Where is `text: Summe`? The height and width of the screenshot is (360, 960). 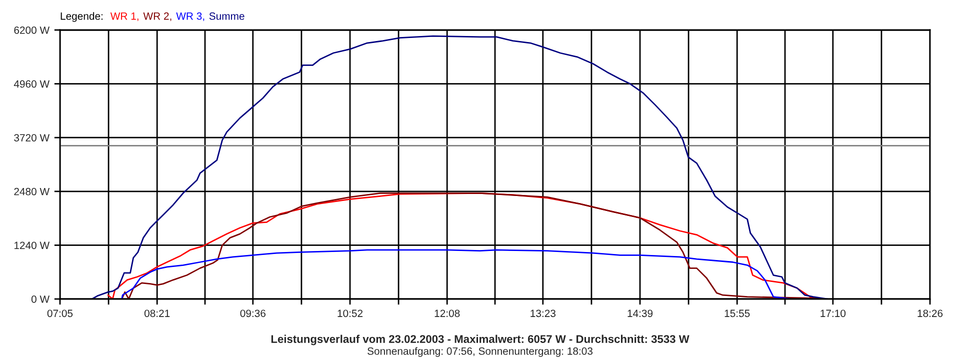 text: Summe is located at coordinates (226, 16).